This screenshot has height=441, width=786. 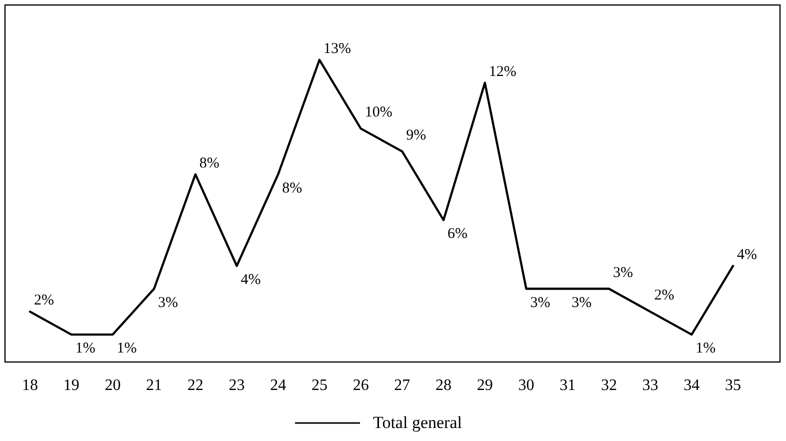 What do you see at coordinates (650, 385) in the screenshot?
I see `x-tick-label: 33` at bounding box center [650, 385].